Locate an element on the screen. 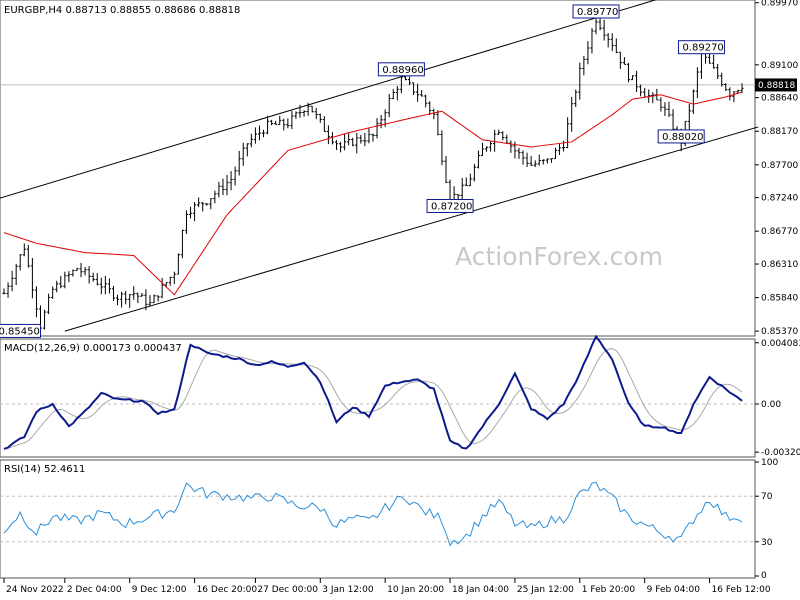 The width and height of the screenshot is (800, 600). x-tick-label: 9 Dec 12:00 is located at coordinates (159, 590).